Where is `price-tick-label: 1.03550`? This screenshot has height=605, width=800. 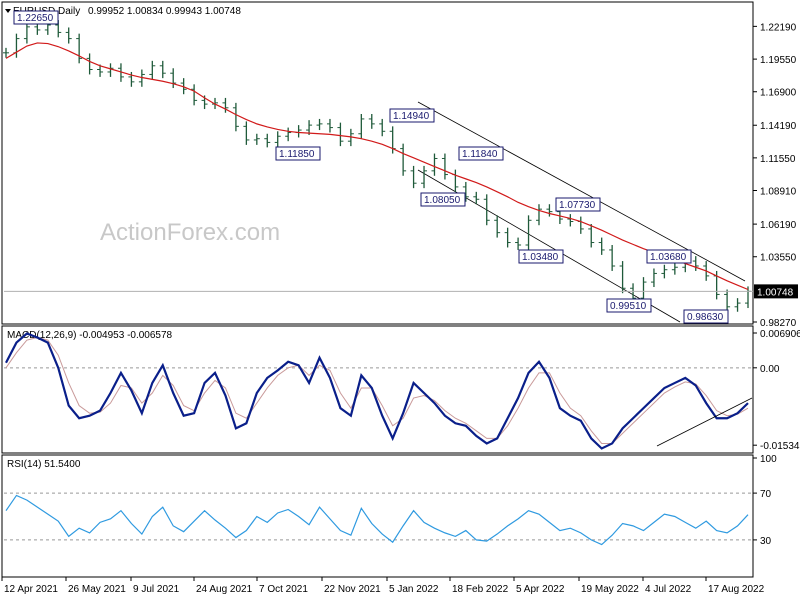
price-tick-label: 1.03550 is located at coordinates (778, 258).